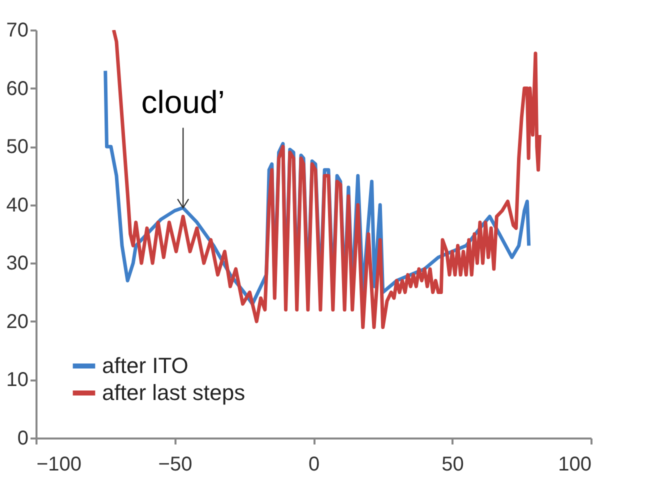 The width and height of the screenshot is (663, 491). I want to click on x-tick-label: 0, so click(314, 465).